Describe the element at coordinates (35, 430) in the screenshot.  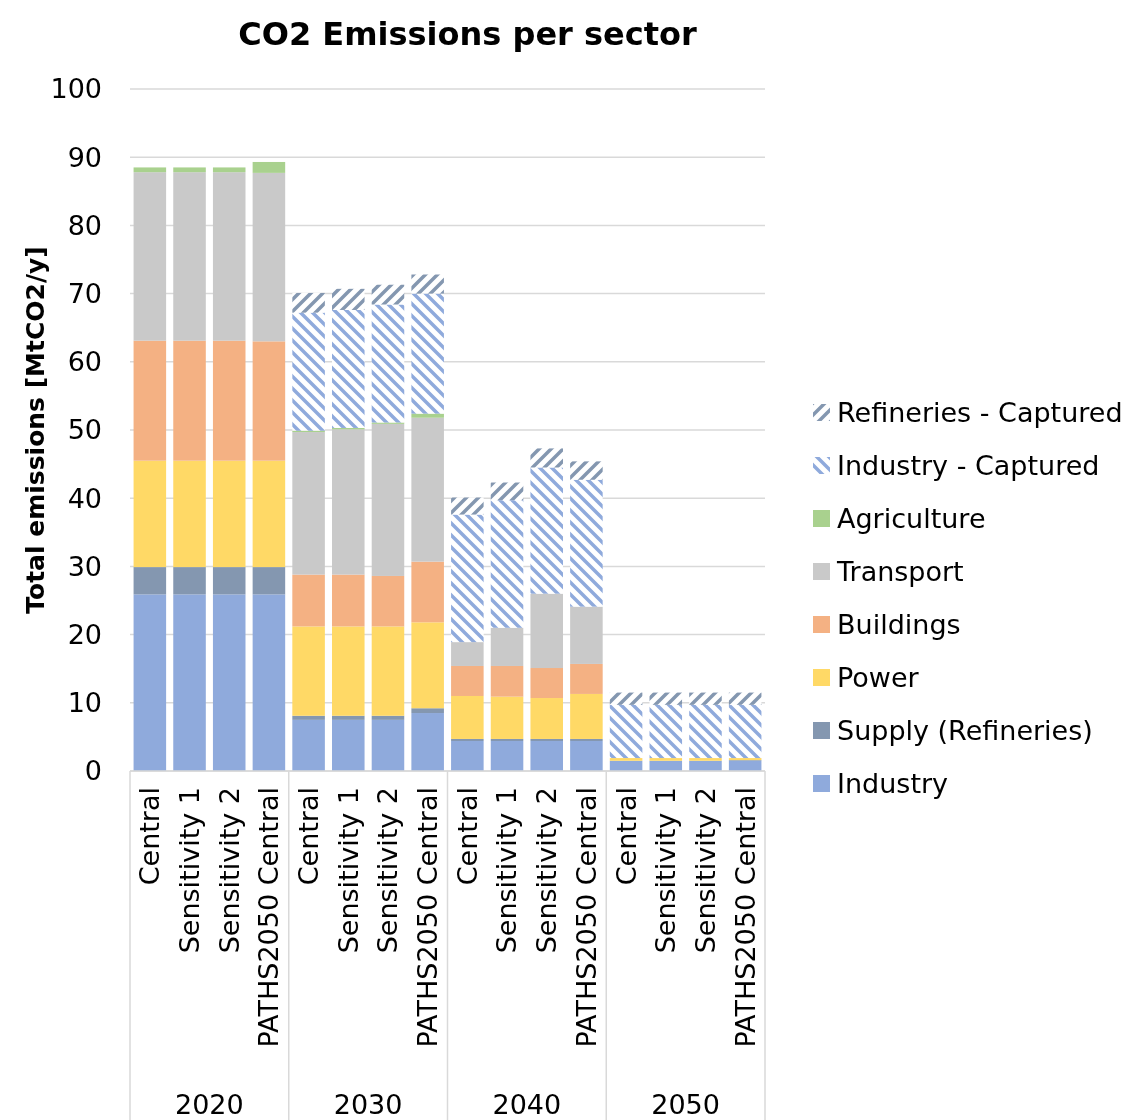
I see `y-axis-title: Total emissions [MtCO2/y]` at that location.